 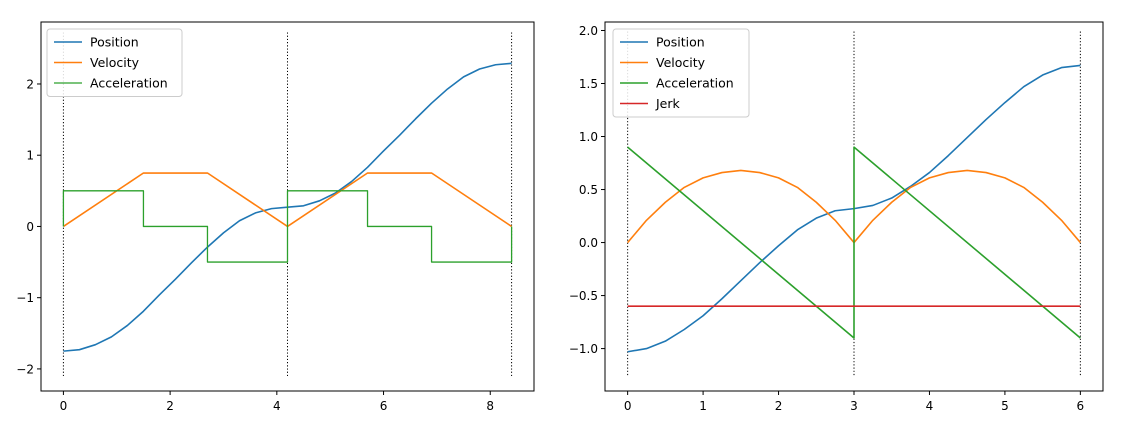 I want to click on series-line-acceleration, so click(x=287, y=226).